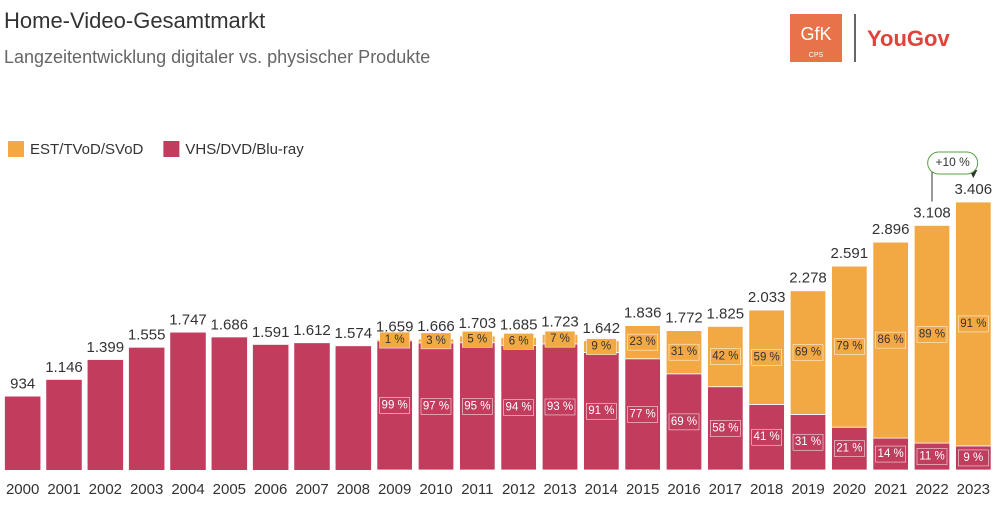 The width and height of the screenshot is (1000, 510). Describe the element at coordinates (601, 489) in the screenshot. I see `x-tick-label: 2014` at that location.